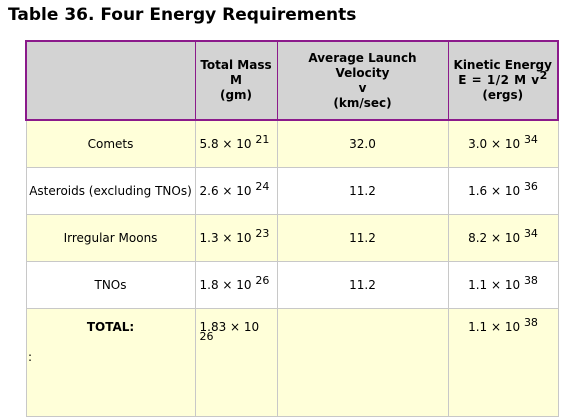  What do you see at coordinates (225, 191) in the screenshot?
I see `mass-value: 2.6 × 10` at bounding box center [225, 191].